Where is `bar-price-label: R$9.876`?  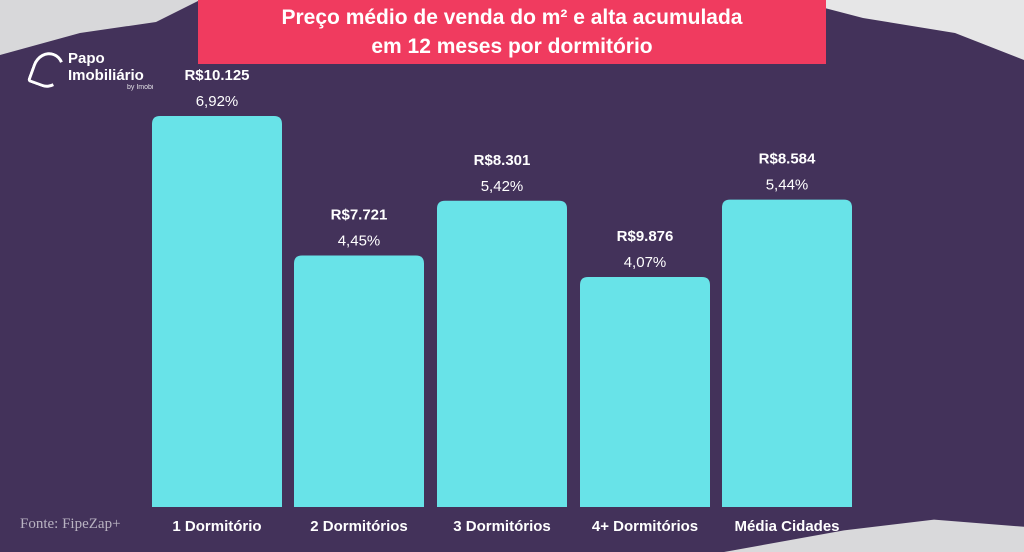 bar-price-label: R$9.876 is located at coordinates (645, 236).